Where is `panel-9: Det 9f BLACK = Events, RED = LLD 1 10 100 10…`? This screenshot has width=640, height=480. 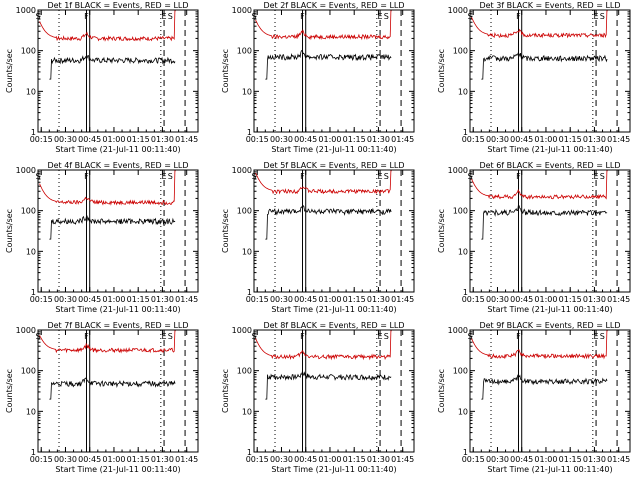 panel-9: Det 9f BLACK = Events, RED = LLD 1 10 100 10… is located at coordinates (534, 397).